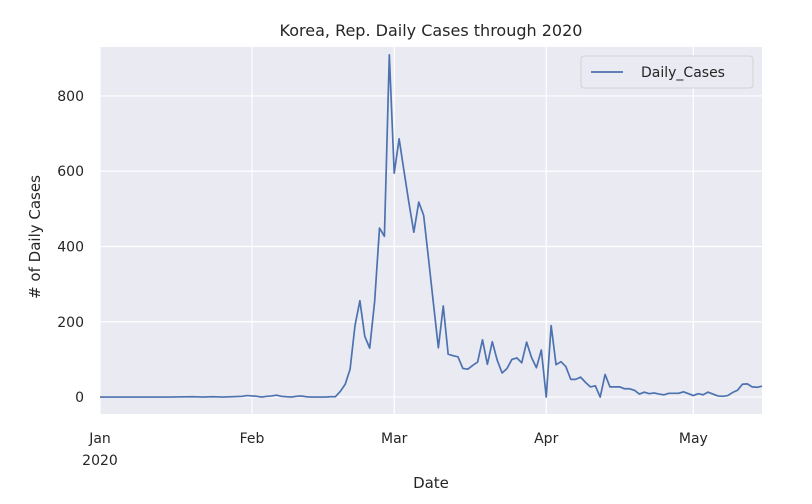 The width and height of the screenshot is (812, 504). I want to click on legend-label: Daily_Cases, so click(683, 73).